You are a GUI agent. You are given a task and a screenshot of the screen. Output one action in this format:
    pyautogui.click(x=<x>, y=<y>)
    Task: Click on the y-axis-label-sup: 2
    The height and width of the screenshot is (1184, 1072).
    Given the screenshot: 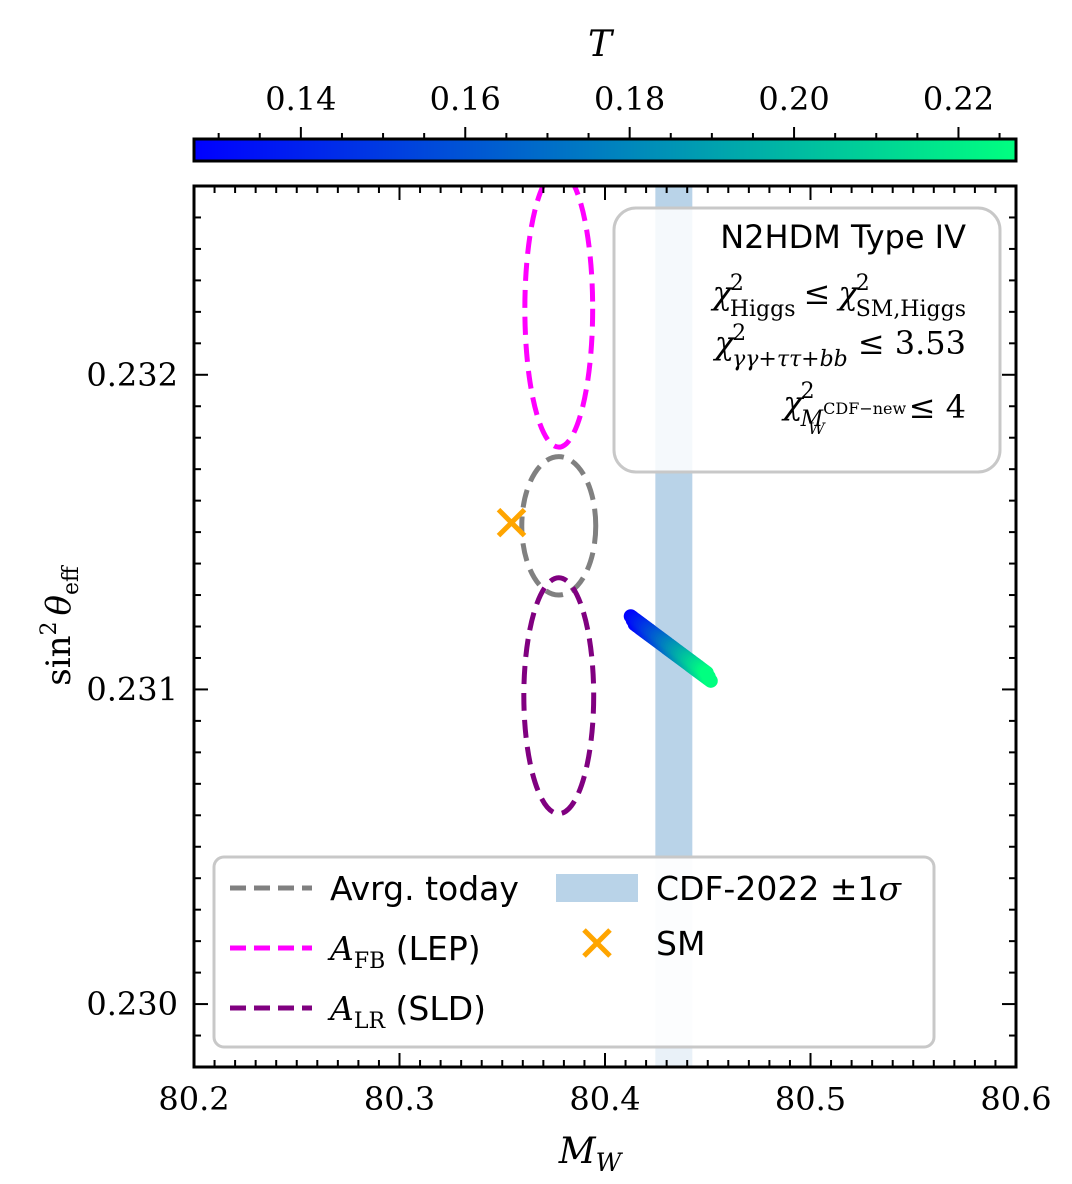 What is the action you would take?
    pyautogui.click(x=49, y=628)
    